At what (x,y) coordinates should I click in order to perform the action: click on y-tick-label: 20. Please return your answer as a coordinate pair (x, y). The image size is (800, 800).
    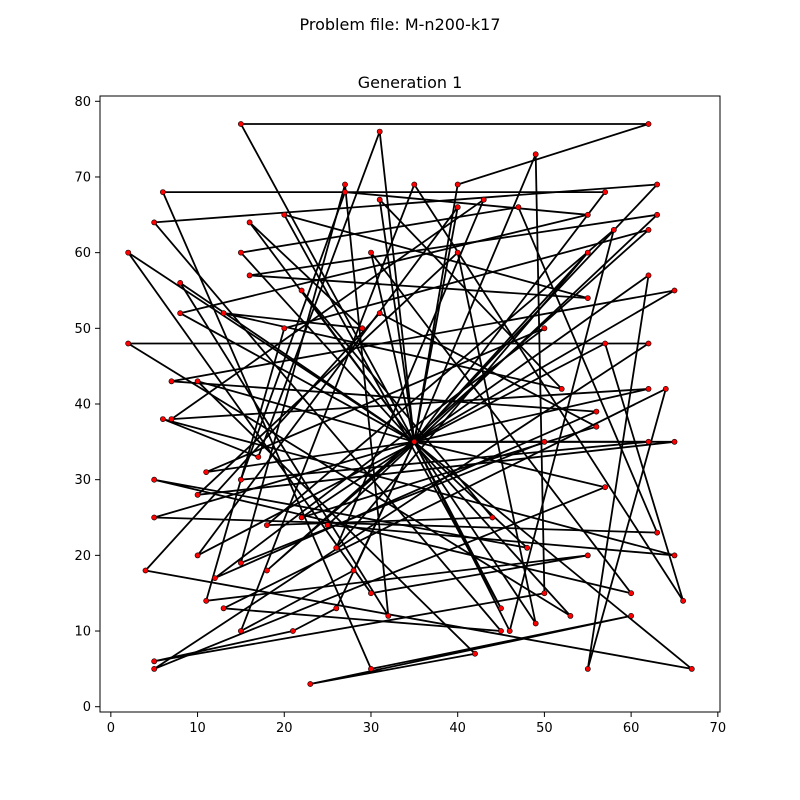
    Looking at the image, I should click on (82, 556).